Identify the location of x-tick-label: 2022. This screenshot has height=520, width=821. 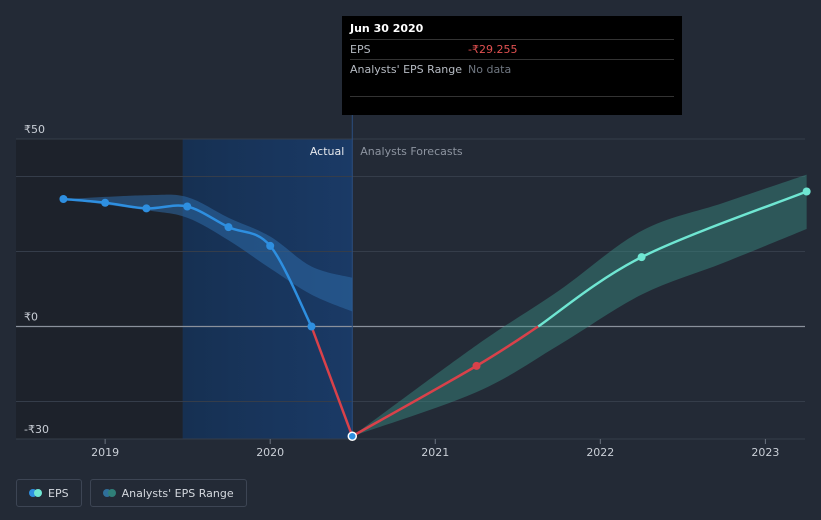
(600, 452).